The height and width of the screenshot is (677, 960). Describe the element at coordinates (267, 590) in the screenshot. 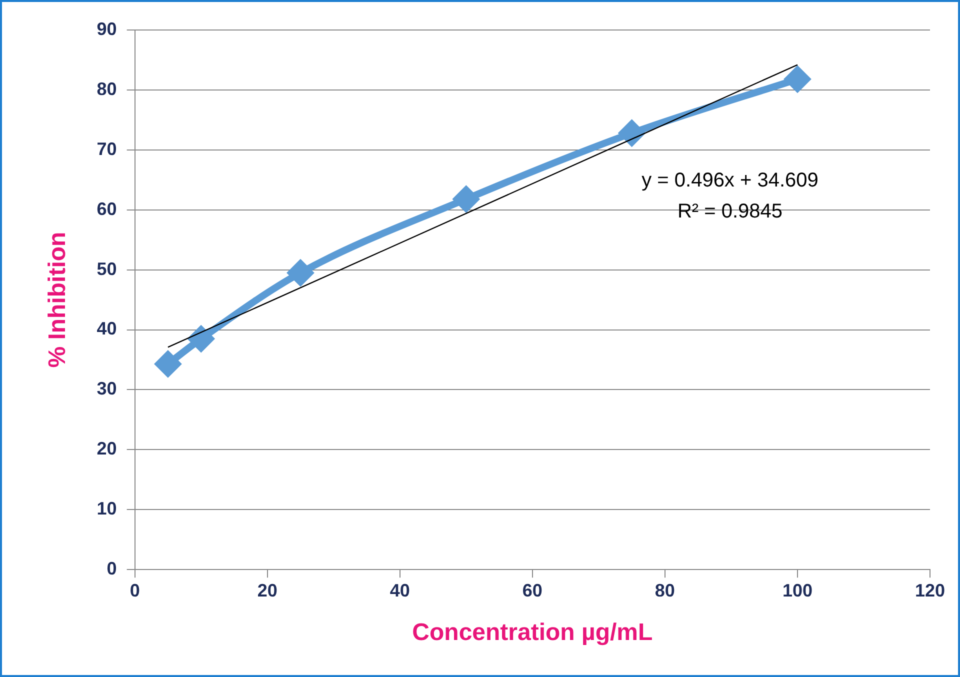

I see `x-tick-label: 20` at that location.